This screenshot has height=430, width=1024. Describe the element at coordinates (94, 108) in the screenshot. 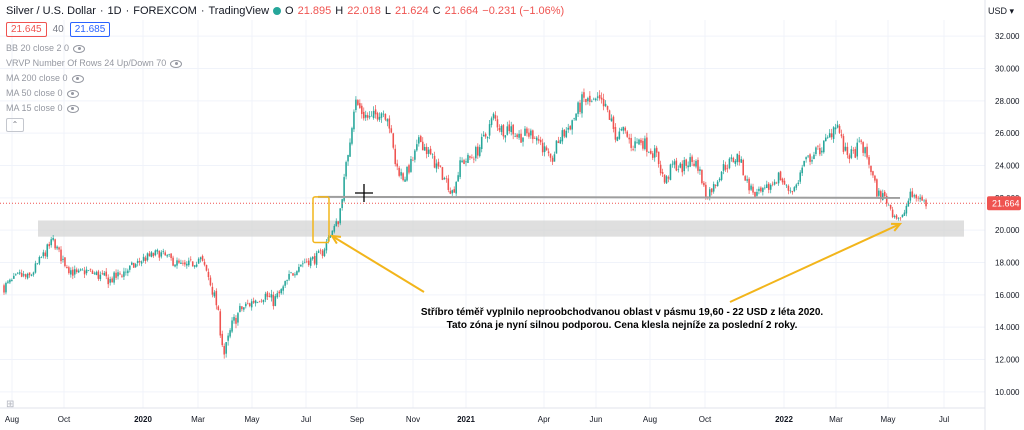

I see `indicator-ma15: MA 15 close 0` at that location.